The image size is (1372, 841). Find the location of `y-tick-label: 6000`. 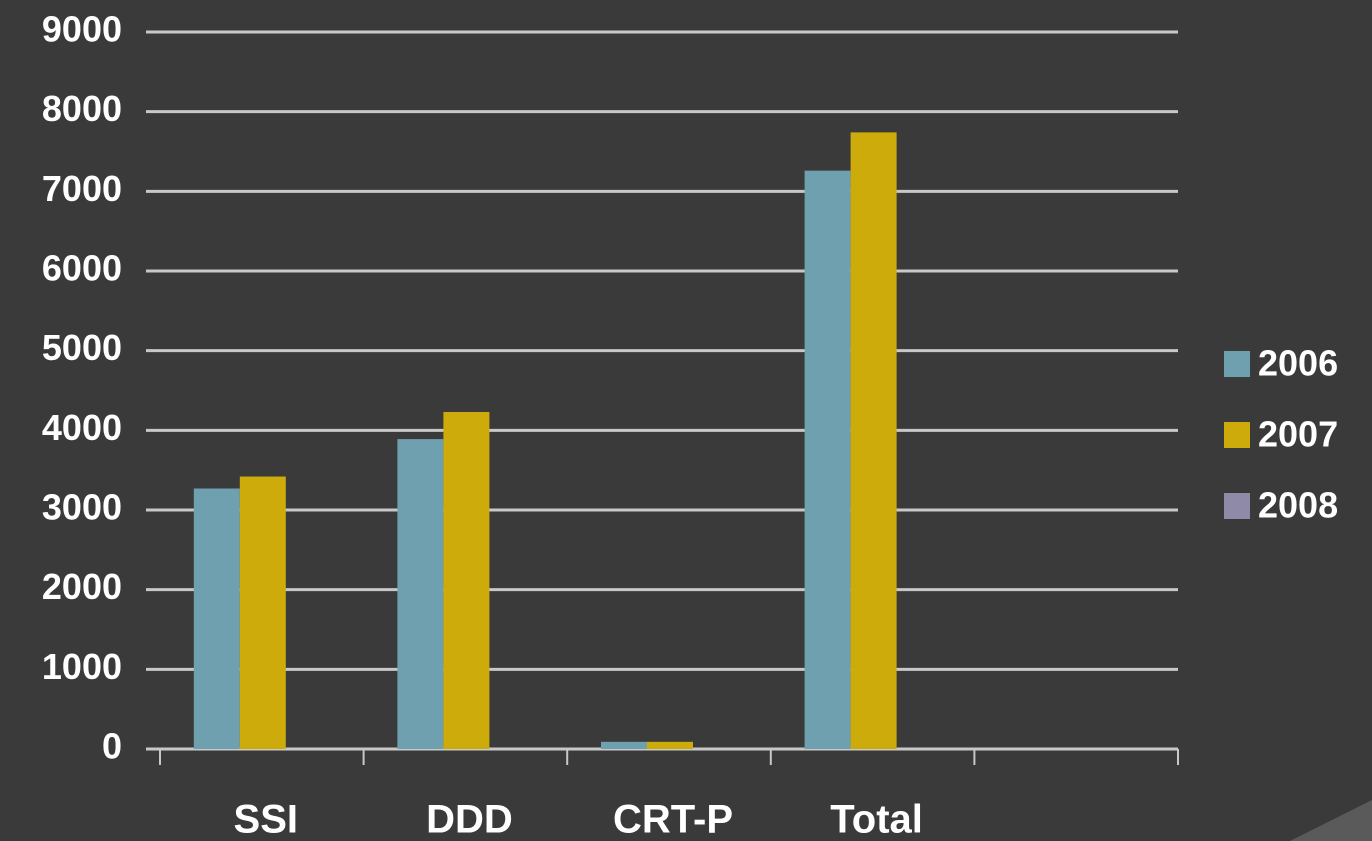

y-tick-label: 6000 is located at coordinates (82, 268).